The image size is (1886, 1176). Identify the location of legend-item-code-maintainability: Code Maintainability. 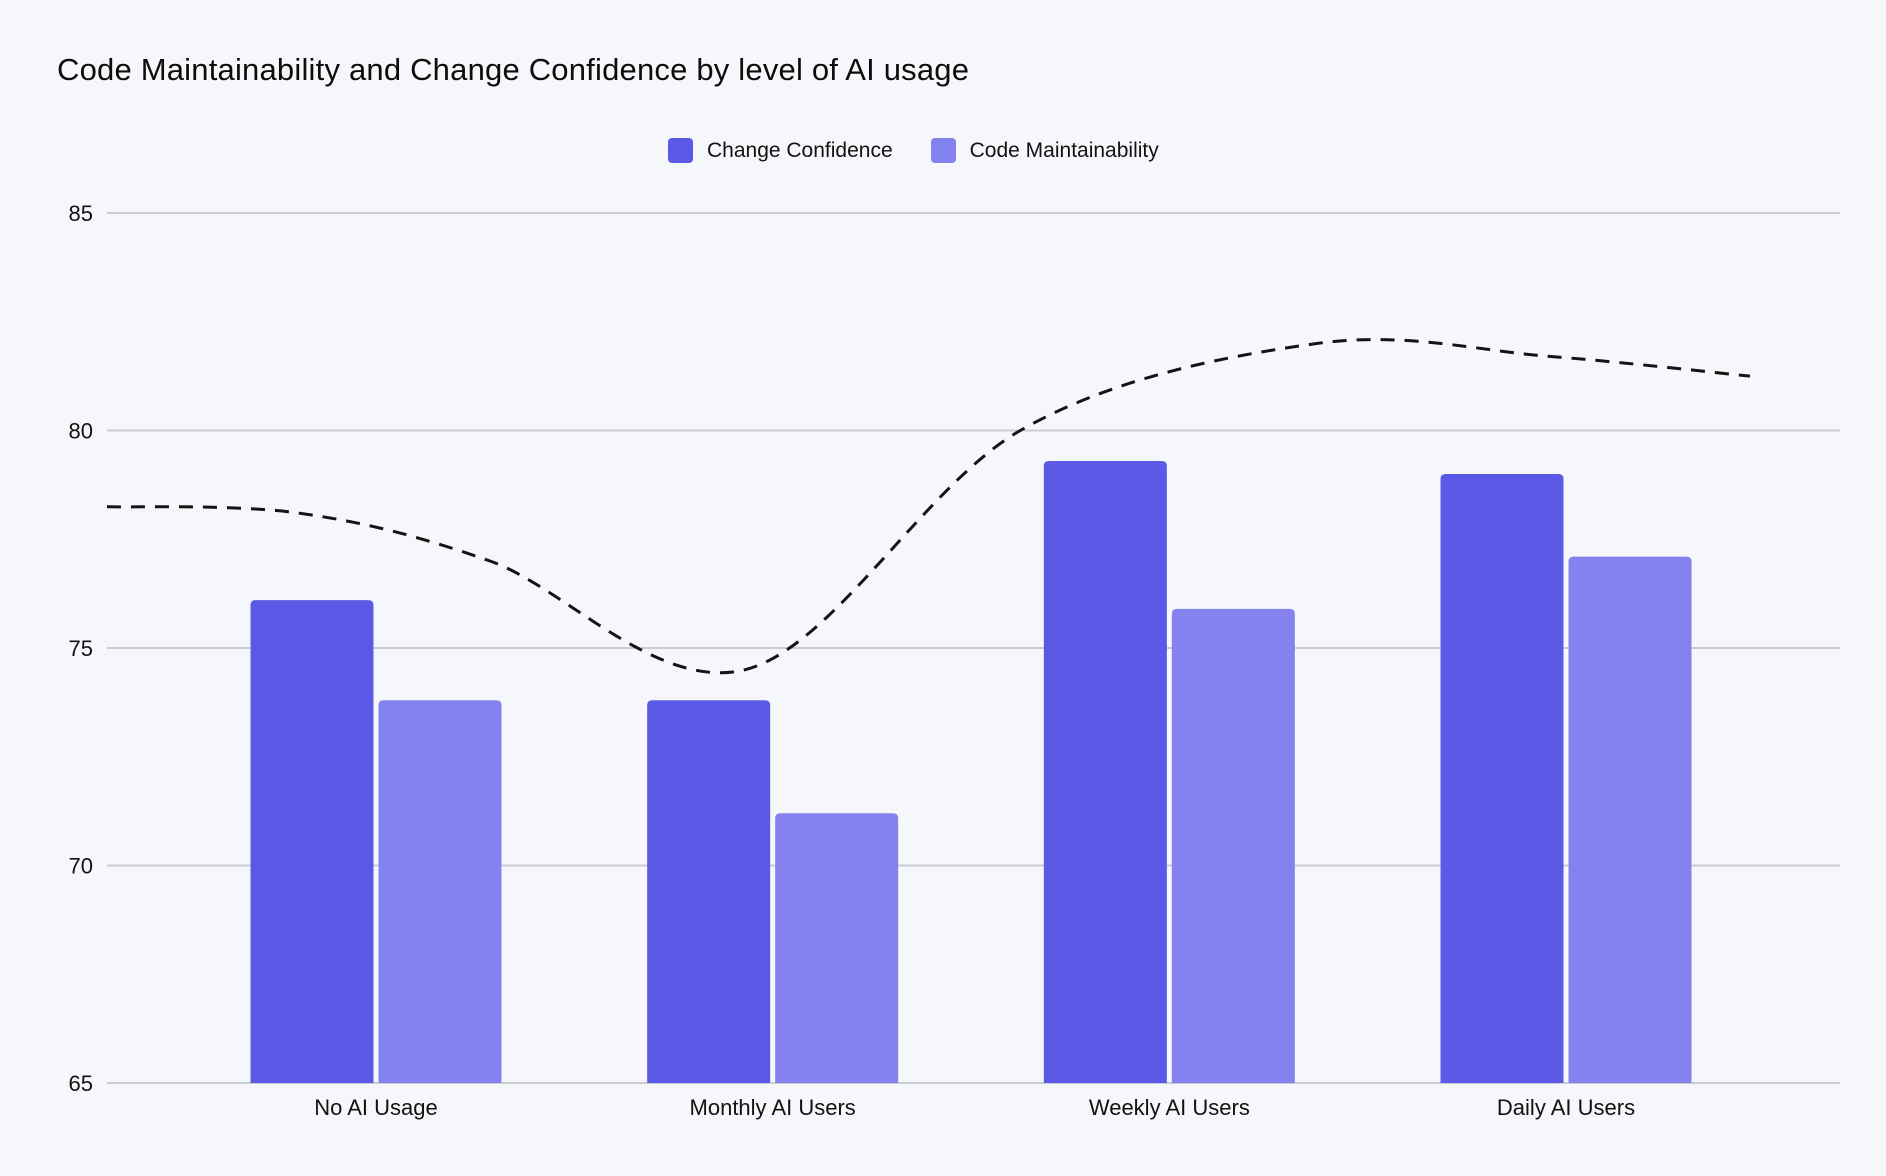
(1044, 150).